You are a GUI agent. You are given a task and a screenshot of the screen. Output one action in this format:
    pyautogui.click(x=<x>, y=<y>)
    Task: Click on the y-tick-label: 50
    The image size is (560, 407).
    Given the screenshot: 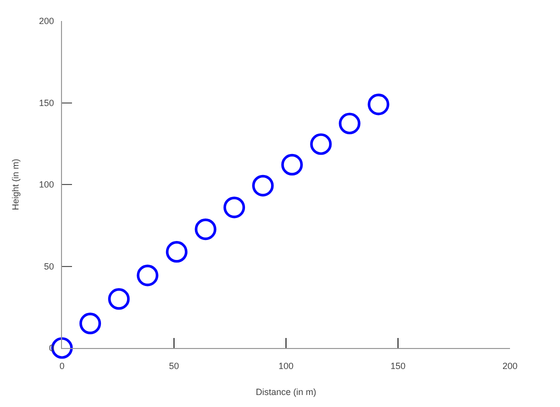 What is the action you would take?
    pyautogui.click(x=49, y=266)
    